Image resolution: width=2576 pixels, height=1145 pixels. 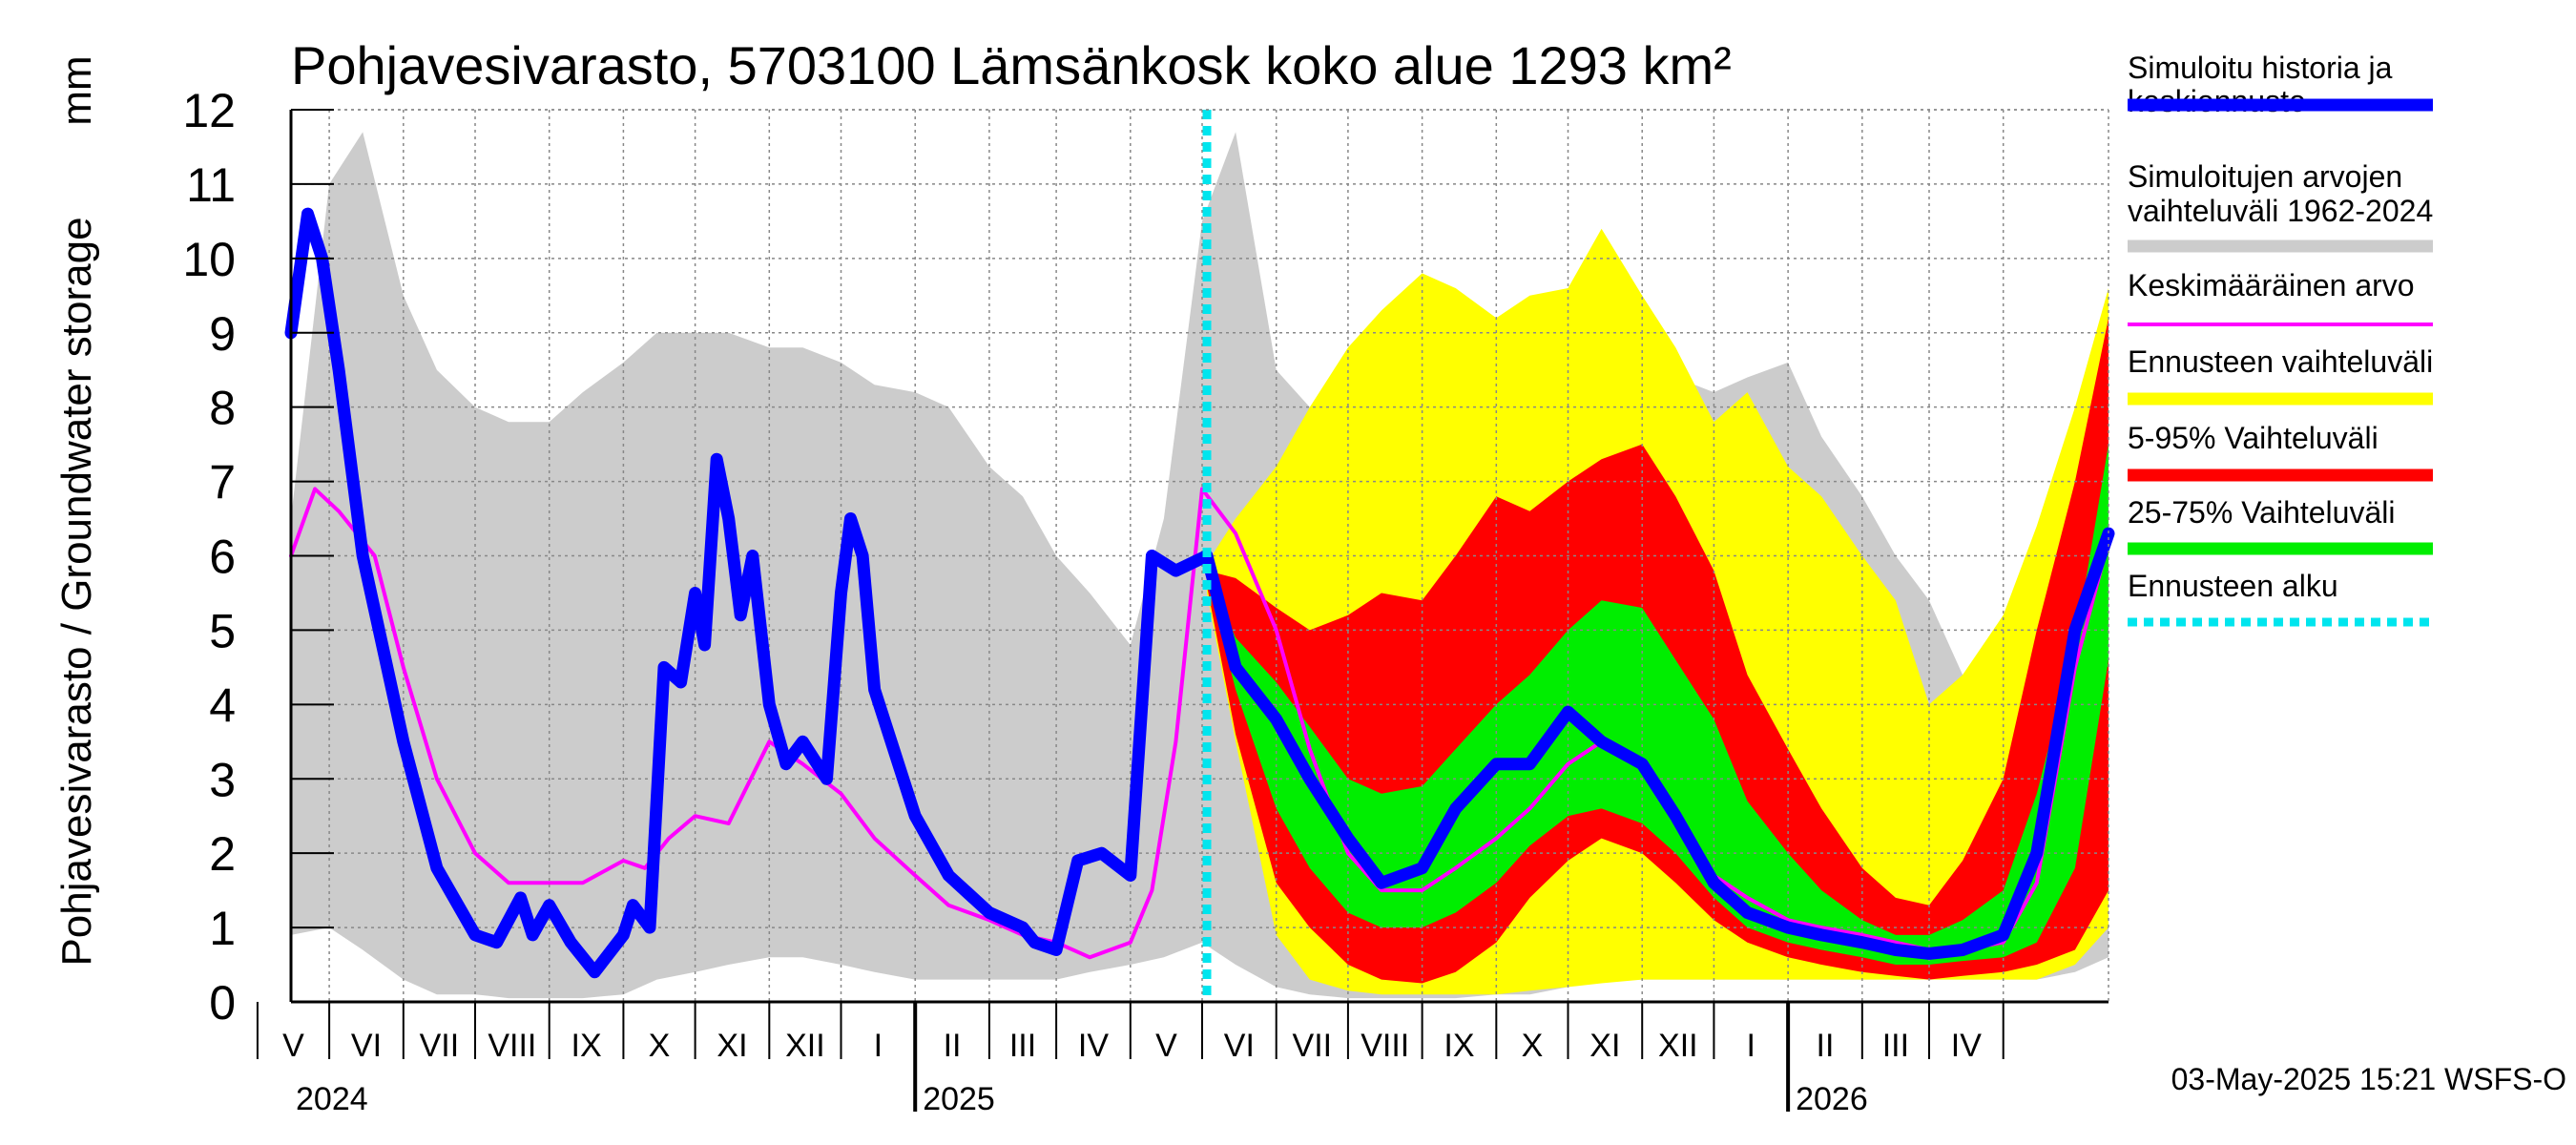 What do you see at coordinates (2265, 177) in the screenshot?
I see `legend-label-1: Simuloitujen arvojen` at bounding box center [2265, 177].